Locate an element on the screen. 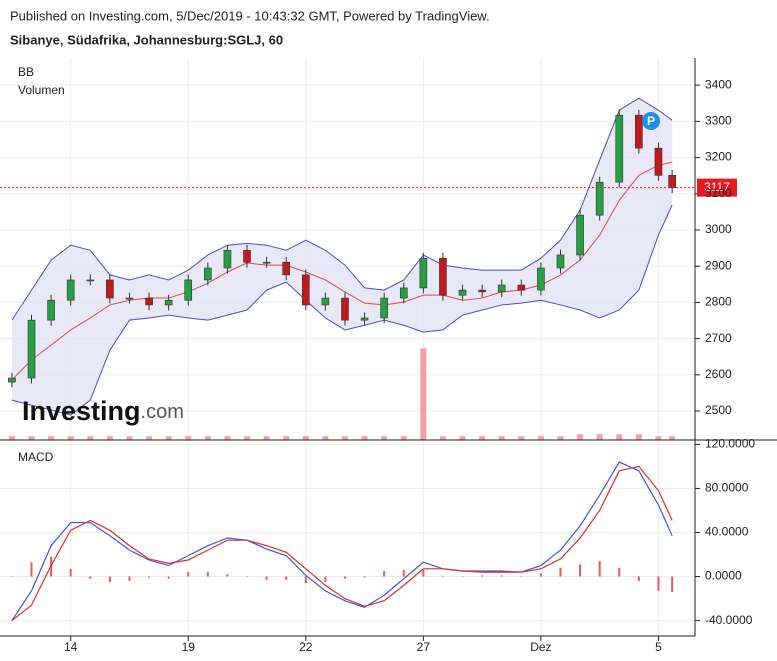 Image resolution: width=777 pixels, height=661 pixels. y-tick-label: 80.0000 is located at coordinates (727, 488).